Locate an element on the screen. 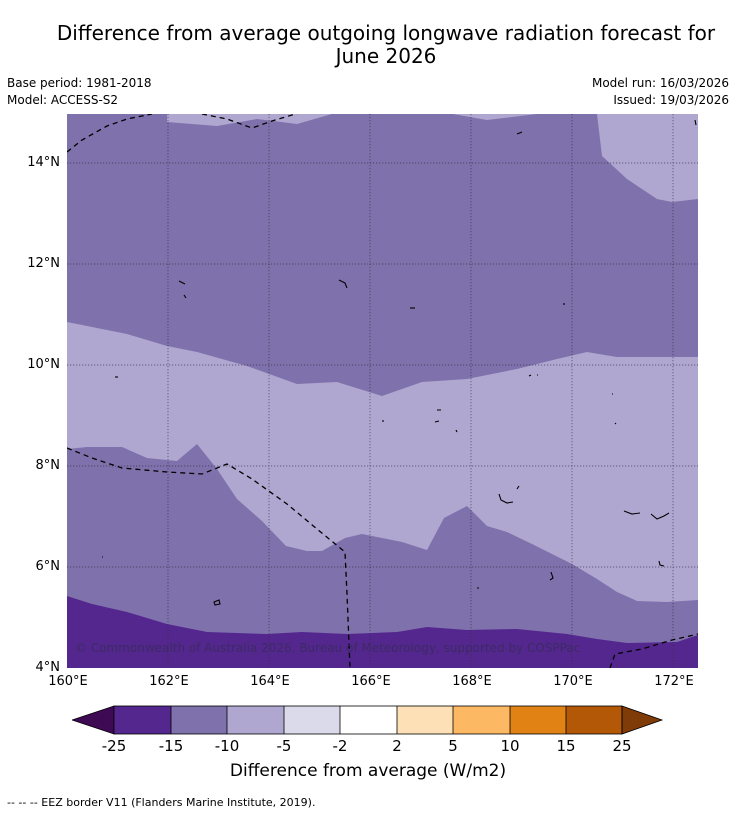 This screenshot has height=816, width=736. lon-label-166e: 166°E is located at coordinates (371, 681).